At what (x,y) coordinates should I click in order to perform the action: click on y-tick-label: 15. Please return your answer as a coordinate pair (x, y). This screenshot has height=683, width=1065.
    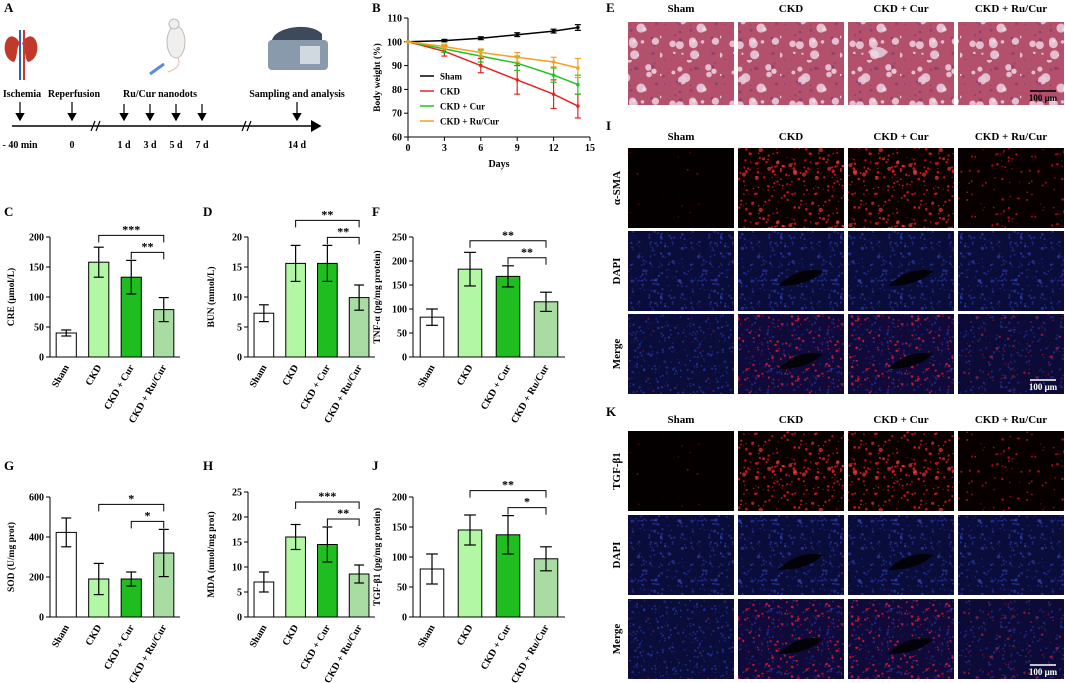
    Looking at the image, I should click on (237, 268).